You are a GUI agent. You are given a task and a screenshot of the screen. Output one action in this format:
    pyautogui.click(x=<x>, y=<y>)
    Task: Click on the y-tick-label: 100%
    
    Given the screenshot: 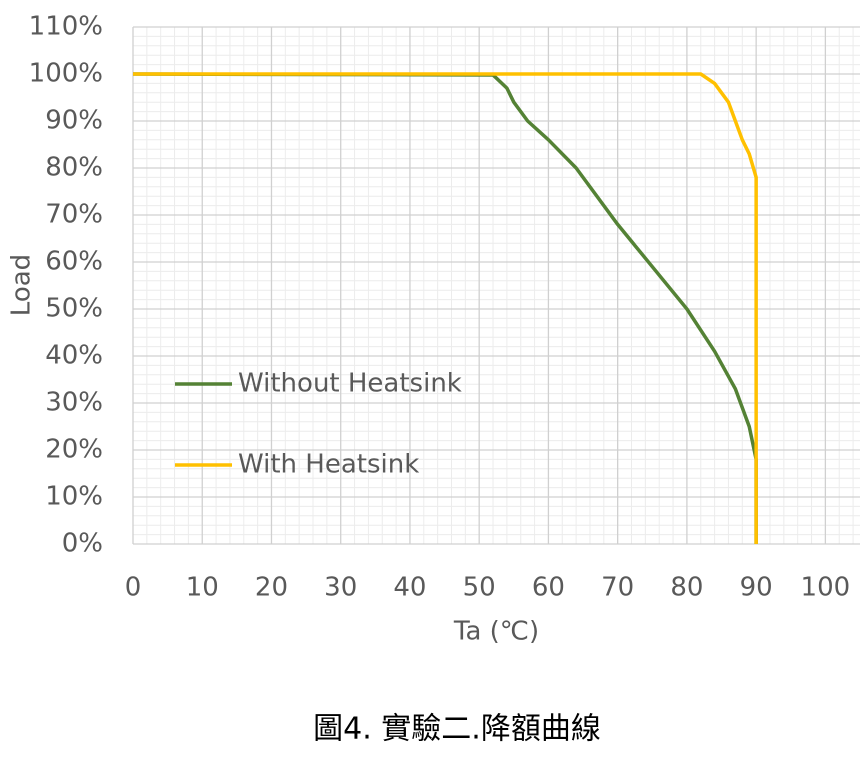 What is the action you would take?
    pyautogui.click(x=66, y=74)
    